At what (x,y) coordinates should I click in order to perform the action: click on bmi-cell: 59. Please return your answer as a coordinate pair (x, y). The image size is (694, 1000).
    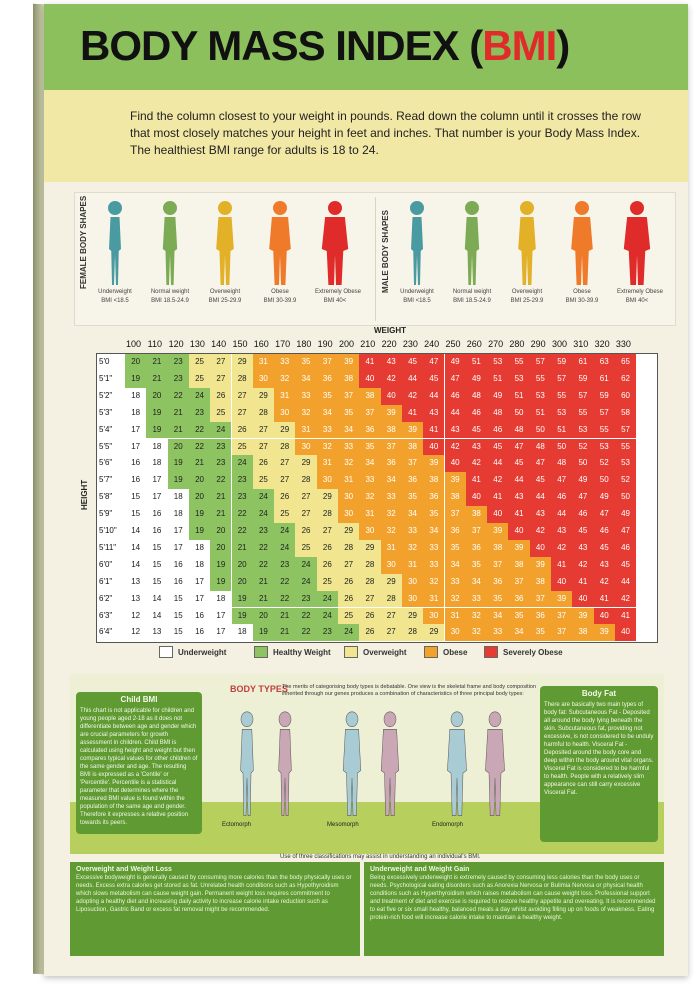
    Looking at the image, I should click on (562, 362).